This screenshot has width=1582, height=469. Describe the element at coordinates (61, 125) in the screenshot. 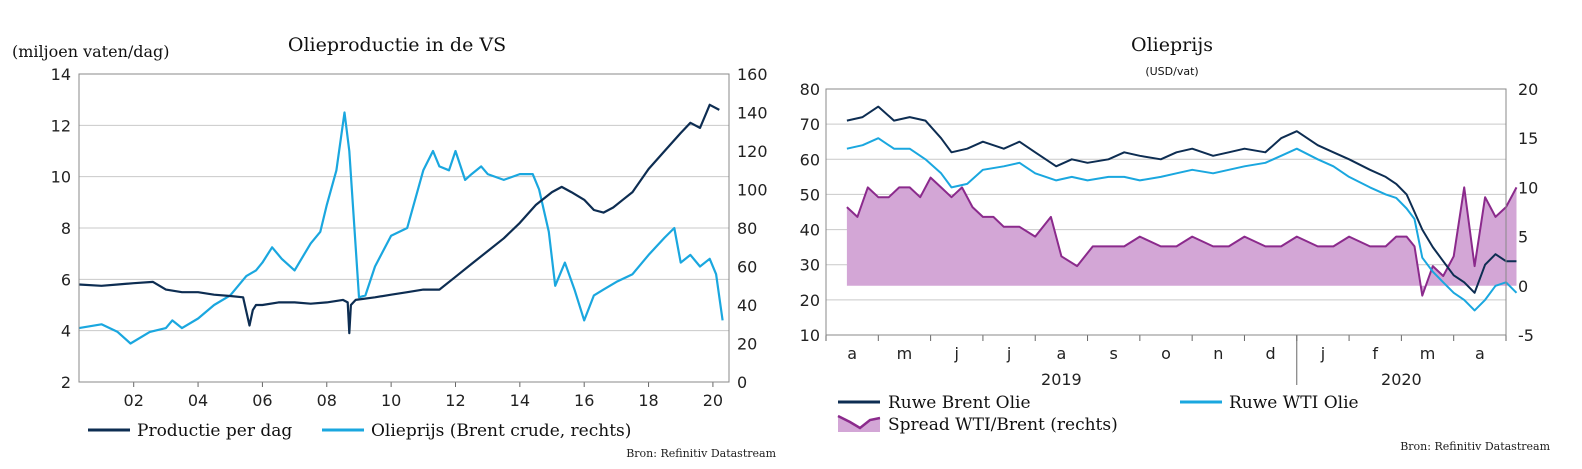

I see `left-y-tick-label: 12` at that location.